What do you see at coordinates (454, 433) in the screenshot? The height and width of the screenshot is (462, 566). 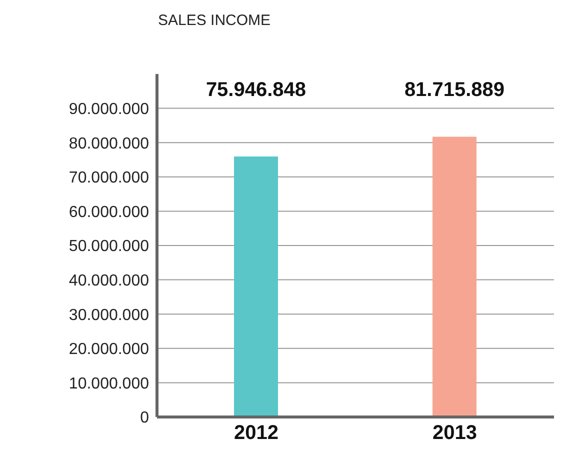 I see `x-tick-label: 2013` at bounding box center [454, 433].